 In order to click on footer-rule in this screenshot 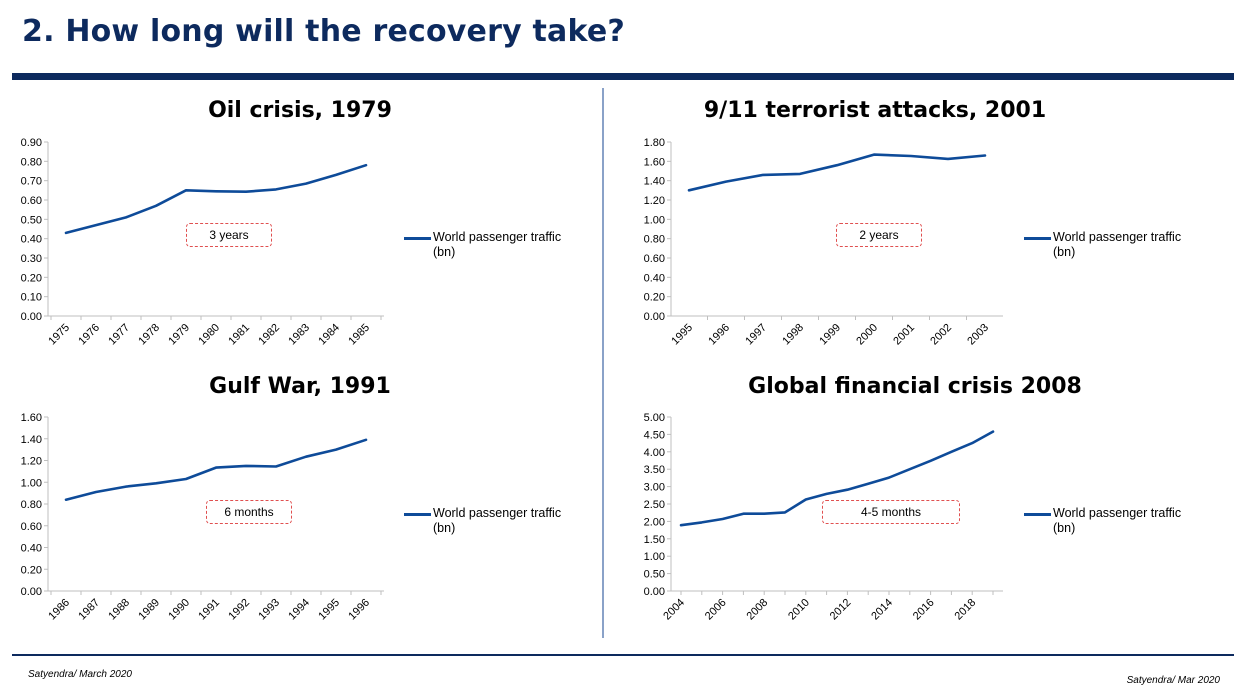, I will do `click(623, 655)`.